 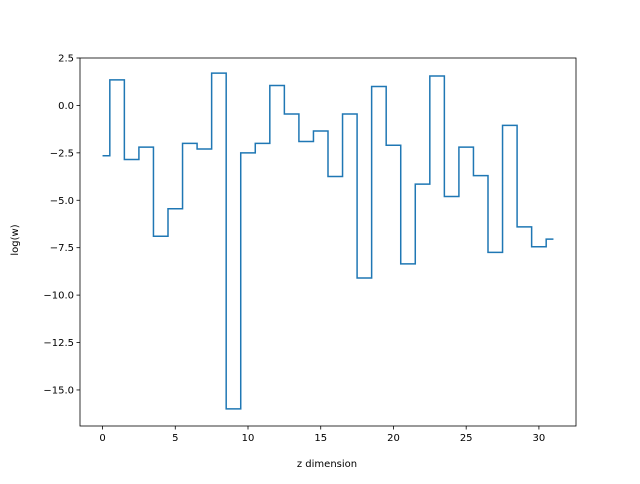 I want to click on x-tick-label: 0, so click(x=102, y=438).